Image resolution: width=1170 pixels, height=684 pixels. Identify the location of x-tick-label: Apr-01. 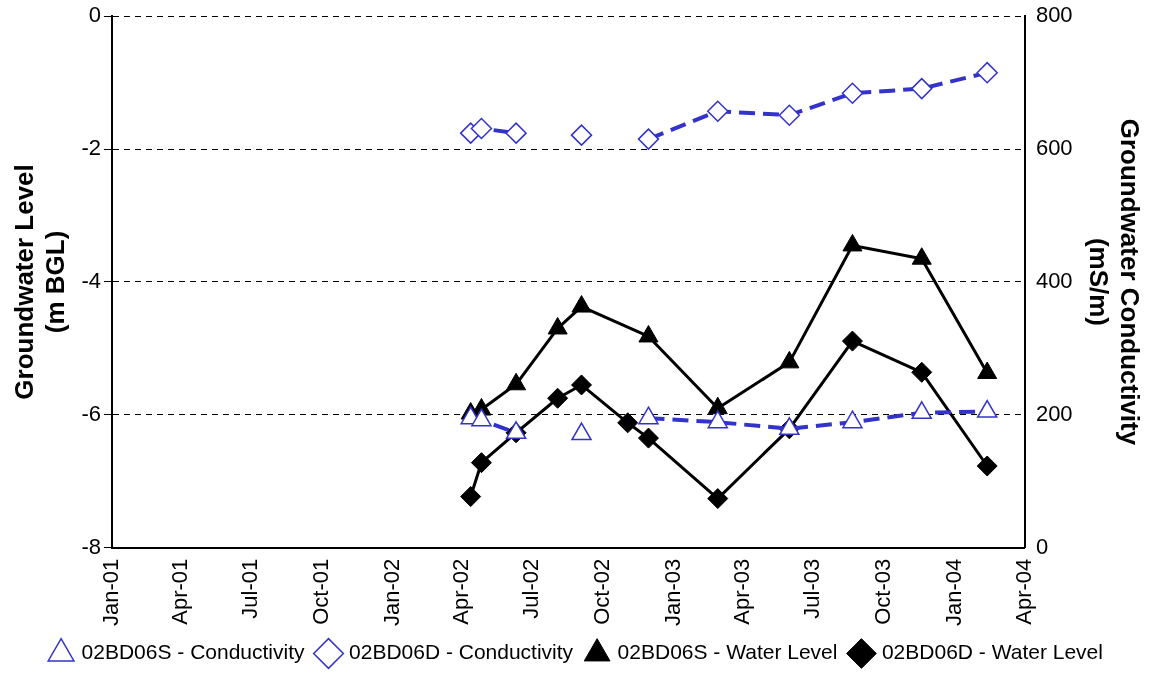
(180, 591).